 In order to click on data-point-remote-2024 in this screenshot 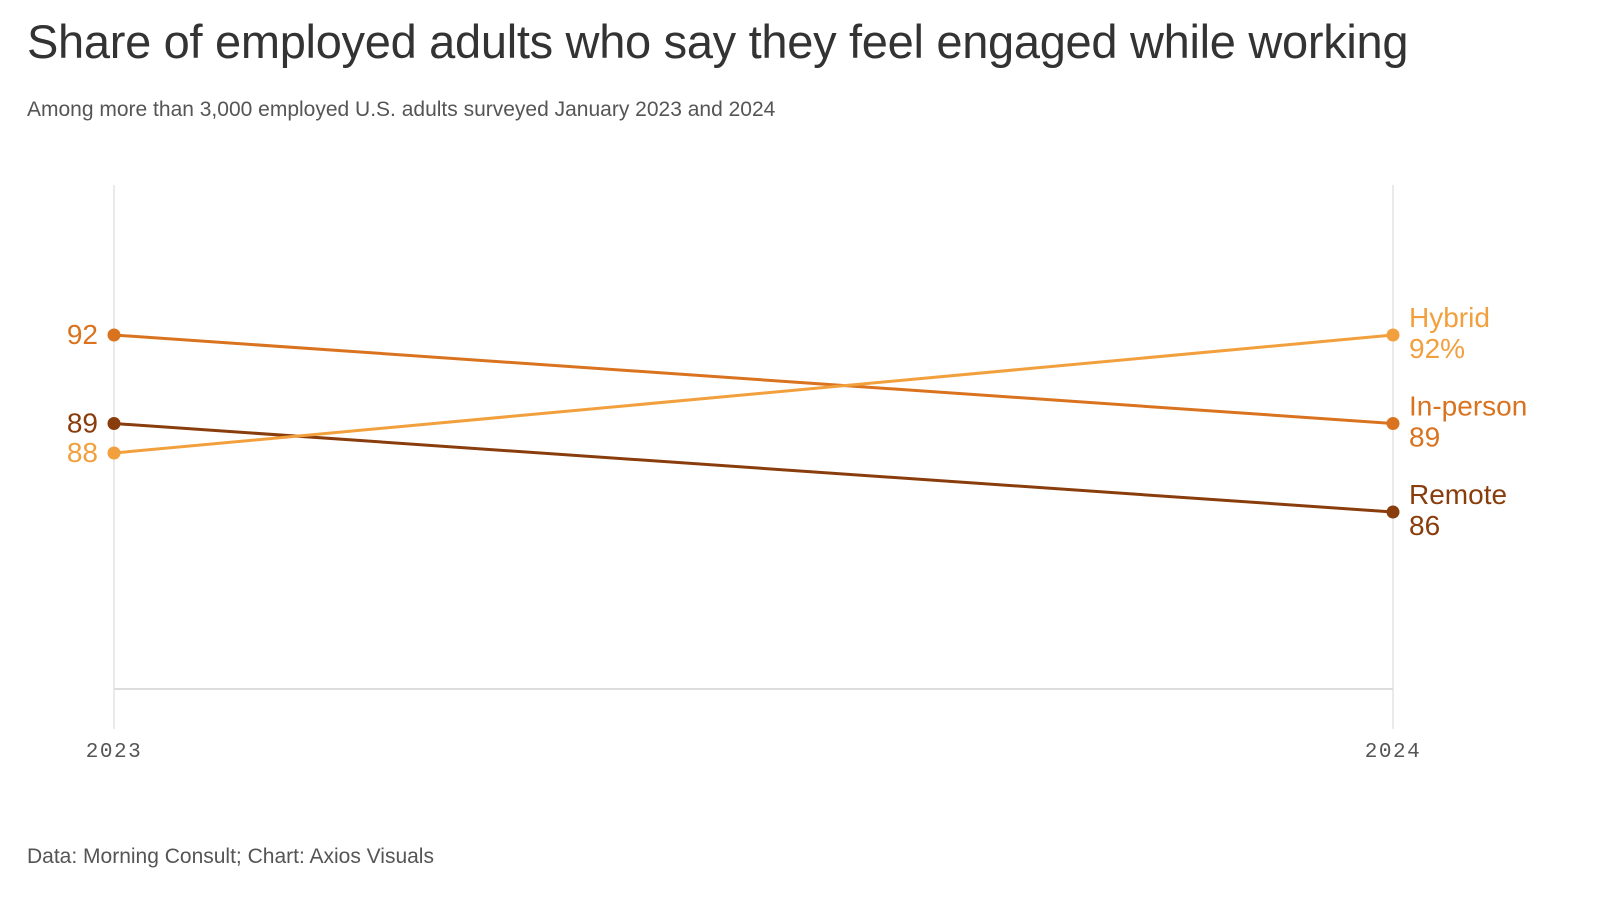, I will do `click(1393, 512)`.